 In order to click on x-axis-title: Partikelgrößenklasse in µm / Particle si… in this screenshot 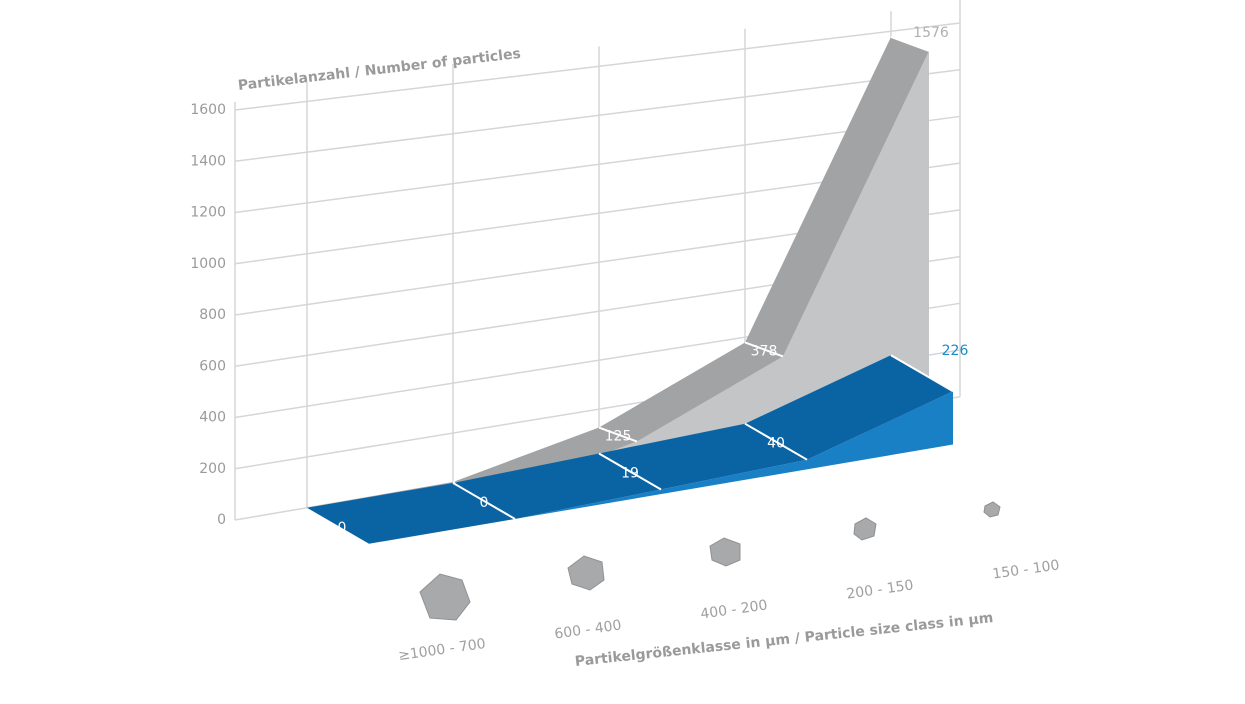, I will do `click(784, 640)`.